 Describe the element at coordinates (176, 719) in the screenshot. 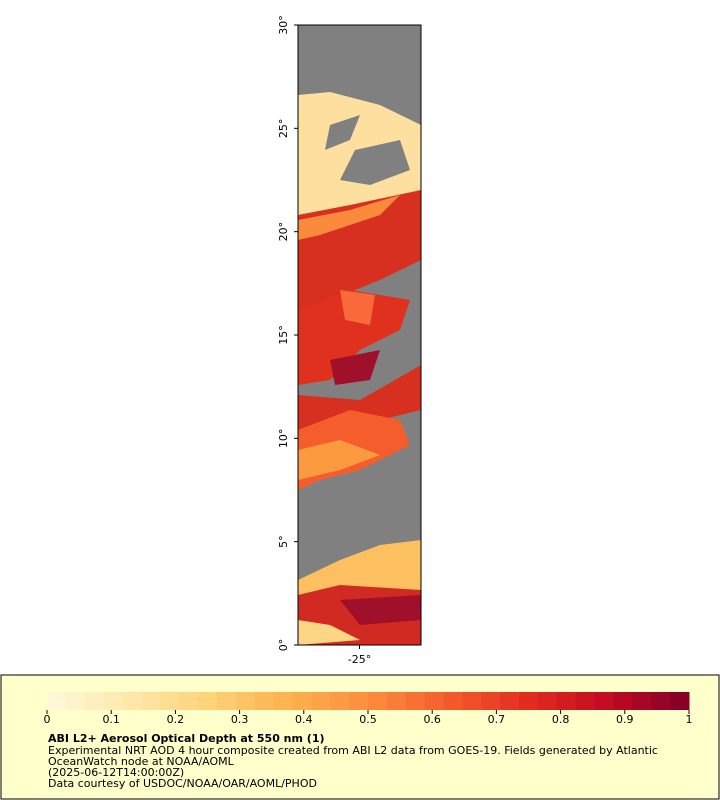

I see `colorbar-tick-label: 0.2` at that location.